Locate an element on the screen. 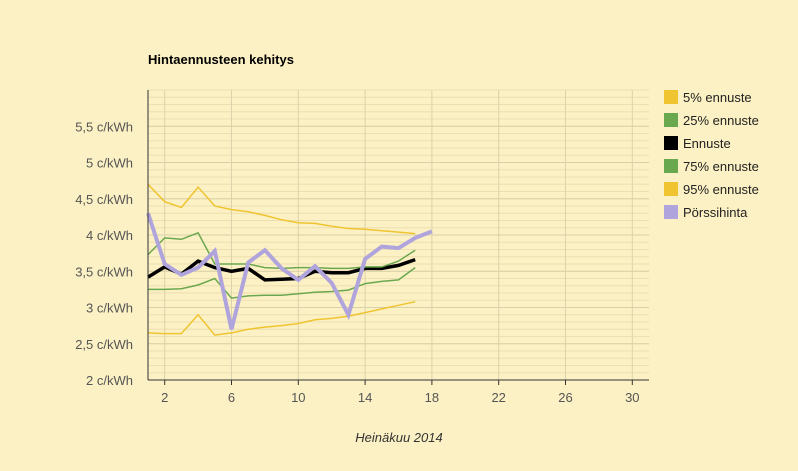  legend-label: Pörssihinta is located at coordinates (715, 212).